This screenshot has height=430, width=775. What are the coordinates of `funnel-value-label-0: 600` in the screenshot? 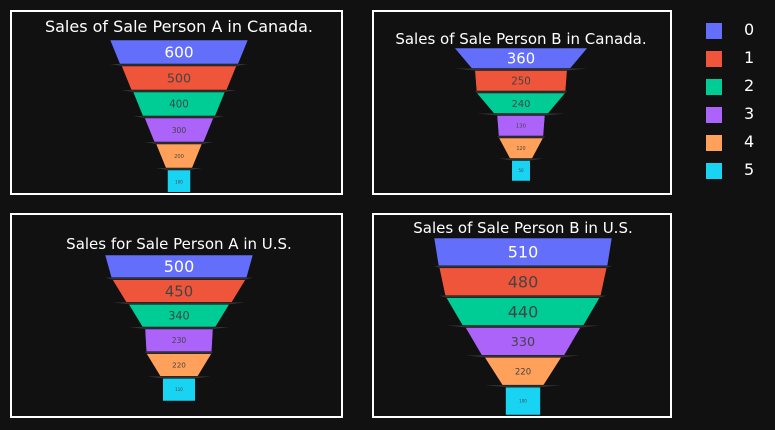 It's located at (178, 53).